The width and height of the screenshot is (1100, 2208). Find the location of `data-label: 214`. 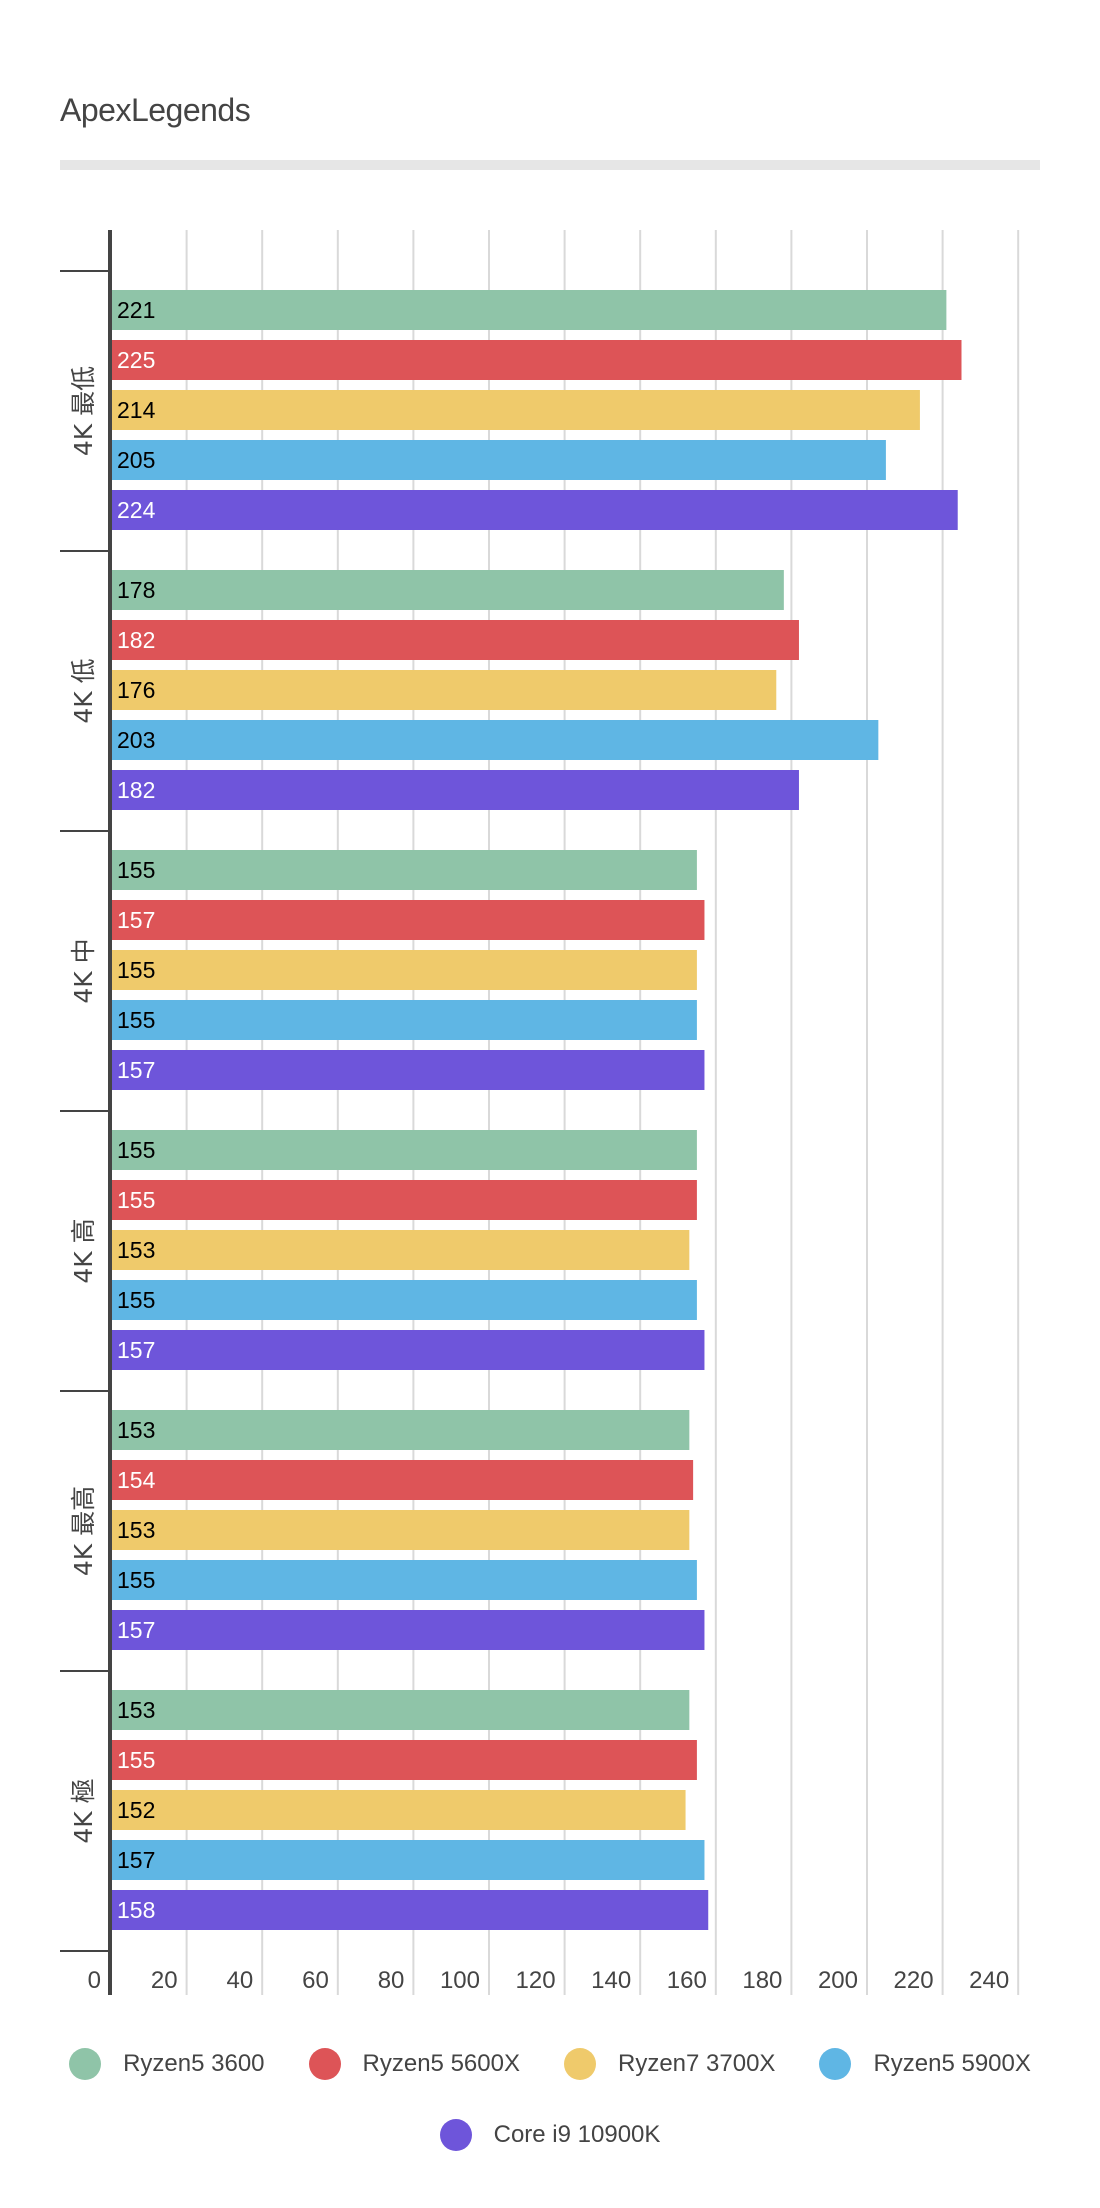

data-label: 214 is located at coordinates (136, 410).